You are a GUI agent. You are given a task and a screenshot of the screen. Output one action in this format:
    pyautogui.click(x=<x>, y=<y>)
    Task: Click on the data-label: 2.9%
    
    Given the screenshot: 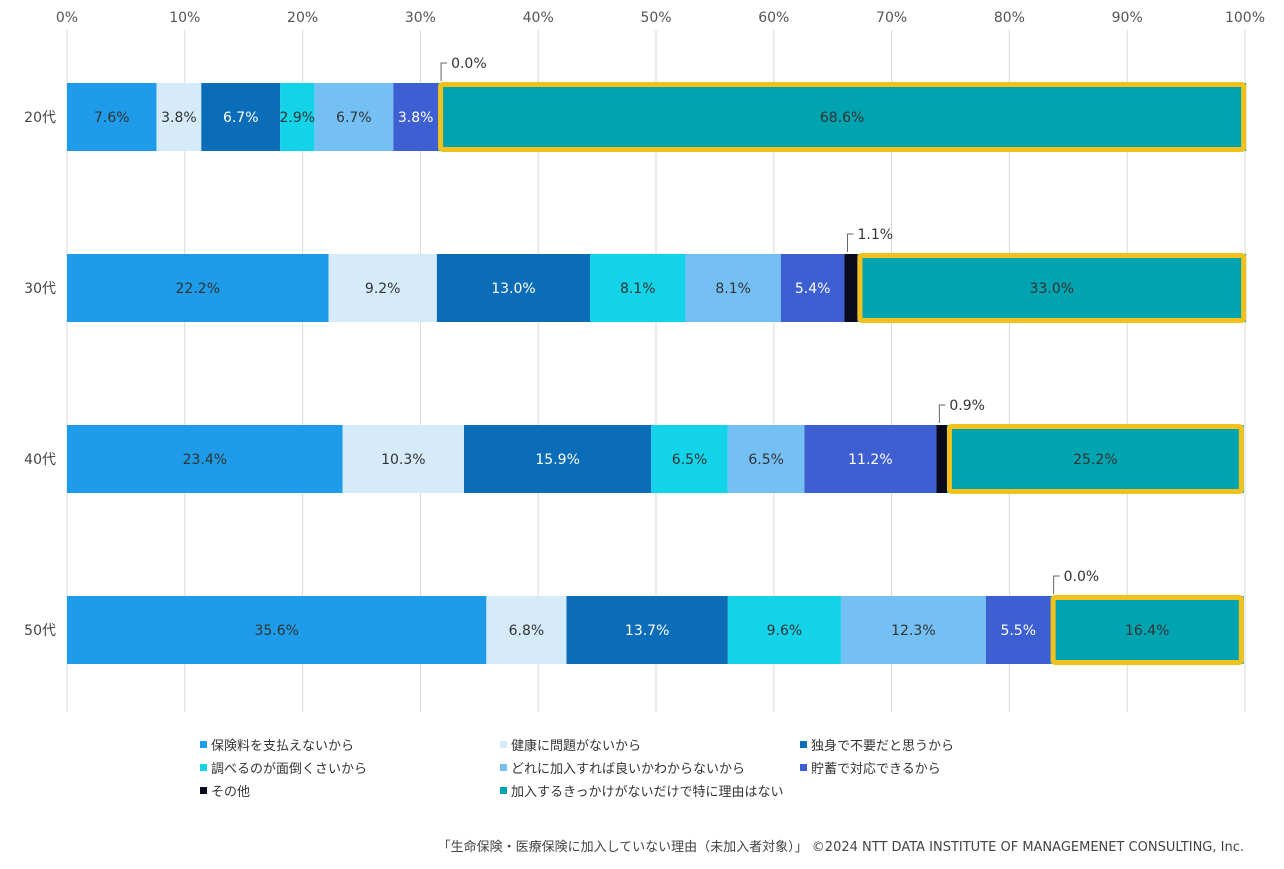 What is the action you would take?
    pyautogui.click(x=298, y=118)
    